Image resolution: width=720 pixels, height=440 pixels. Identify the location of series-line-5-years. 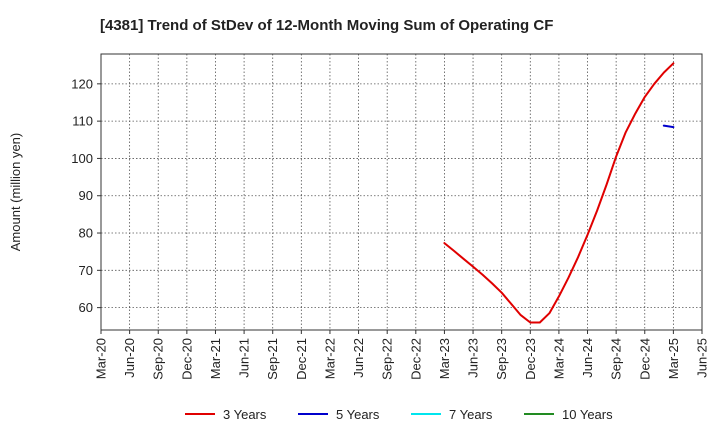
(668, 126).